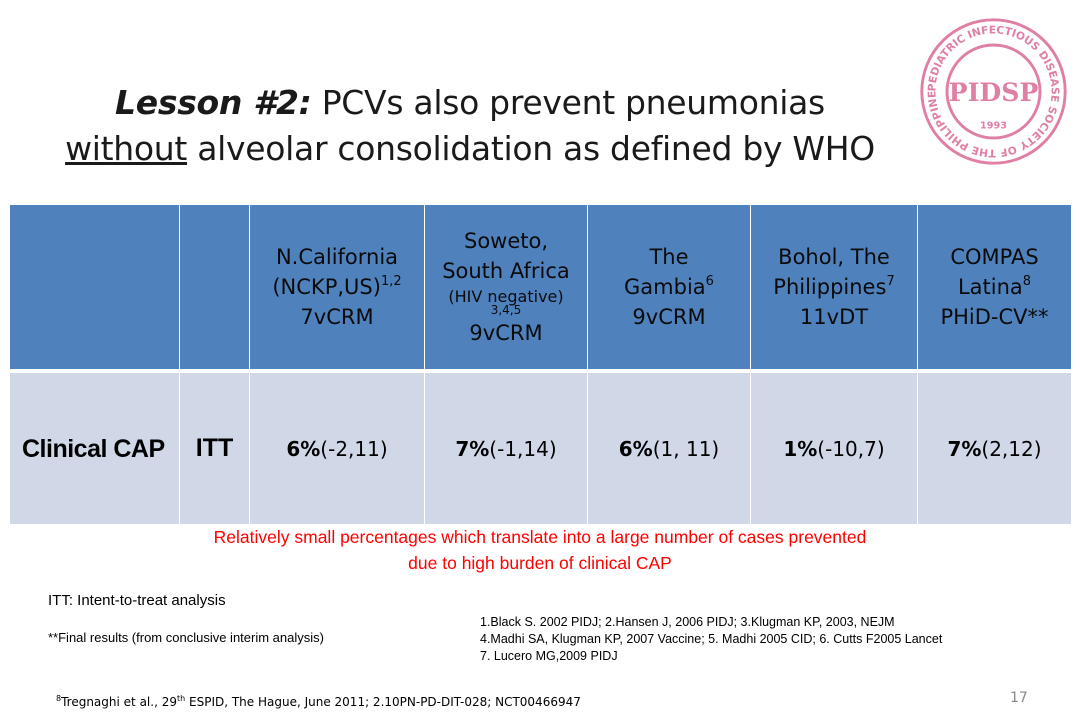  What do you see at coordinates (215, 447) in the screenshot?
I see `analysis-label: ITT` at bounding box center [215, 447].